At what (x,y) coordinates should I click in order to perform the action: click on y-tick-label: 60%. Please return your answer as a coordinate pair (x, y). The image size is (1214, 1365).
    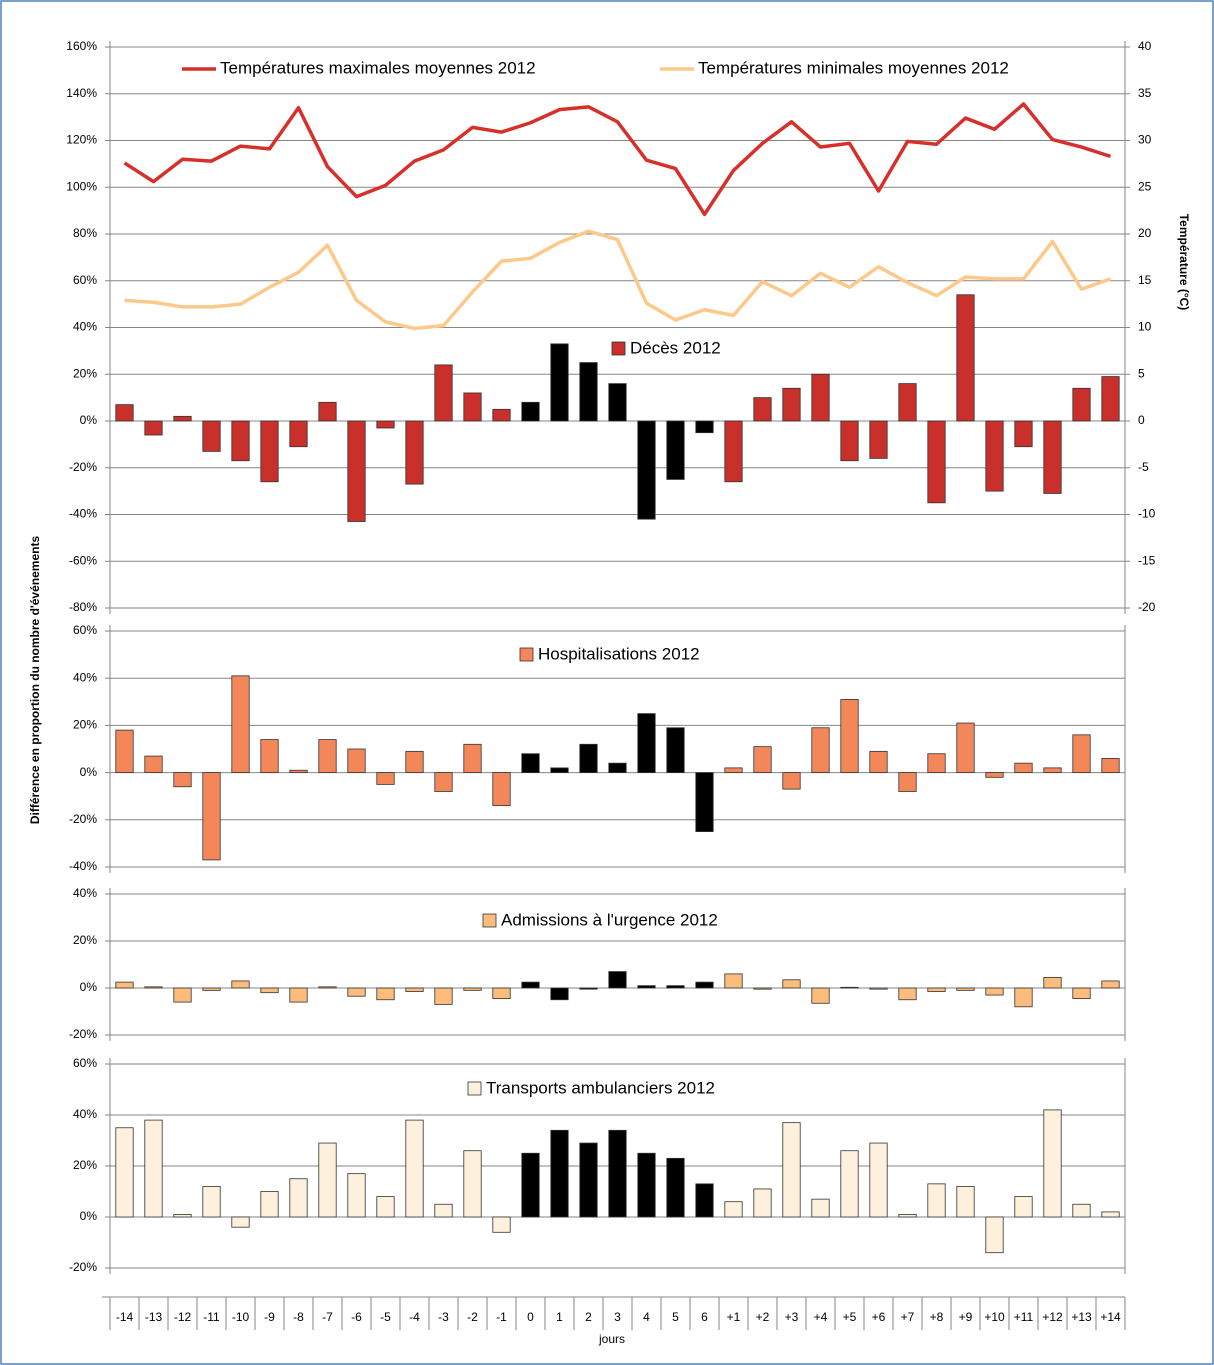
    Looking at the image, I should click on (85, 1063).